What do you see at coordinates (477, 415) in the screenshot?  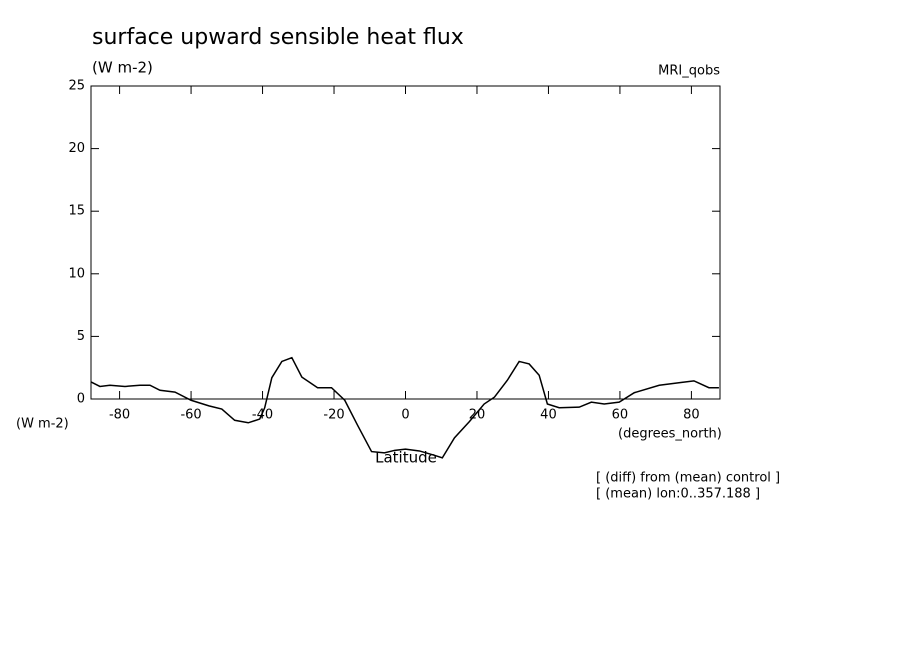 I see `x-tick-label: 20` at bounding box center [477, 415].